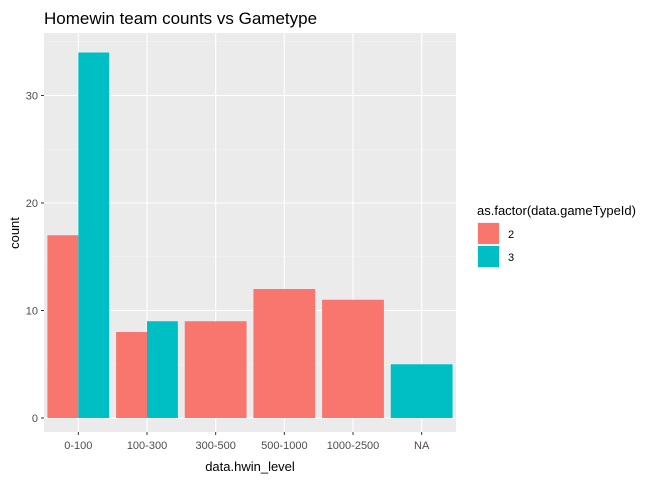 Image resolution: width=672 pixels, height=480 pixels. I want to click on x-axis-title: data.hwin_level, so click(250, 466).